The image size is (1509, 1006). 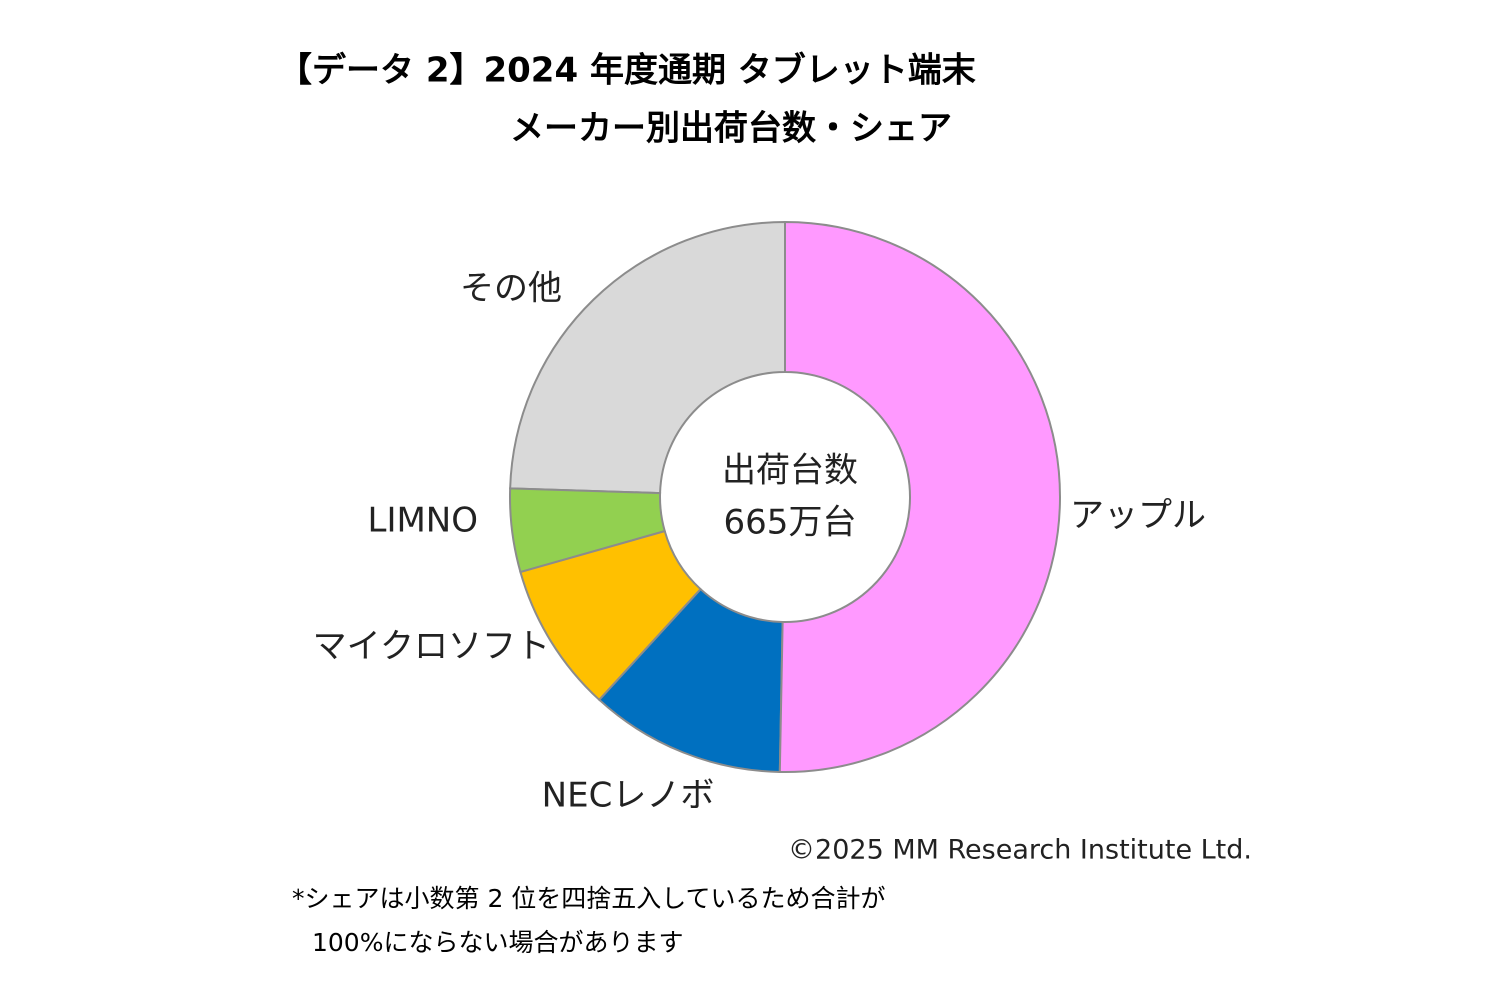 What do you see at coordinates (423, 521) in the screenshot?
I see `slice-label: LIMNO` at bounding box center [423, 521].